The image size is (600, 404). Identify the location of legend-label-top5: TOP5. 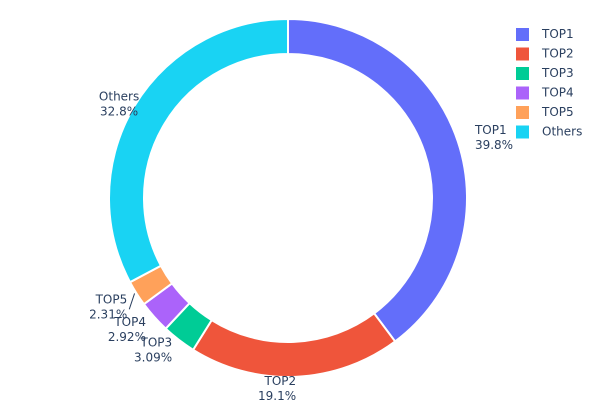
(557, 112).